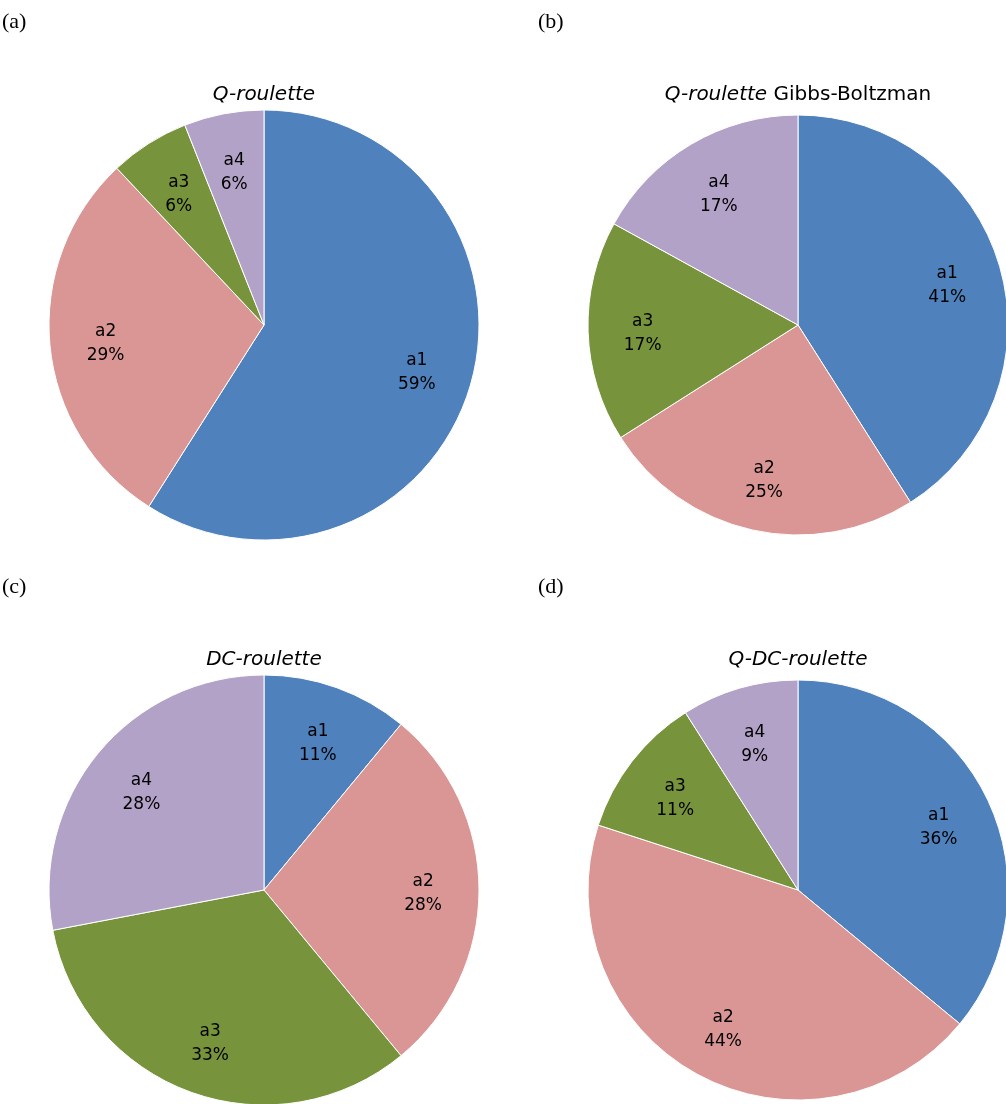  I want to click on text: (c), so click(14, 585).